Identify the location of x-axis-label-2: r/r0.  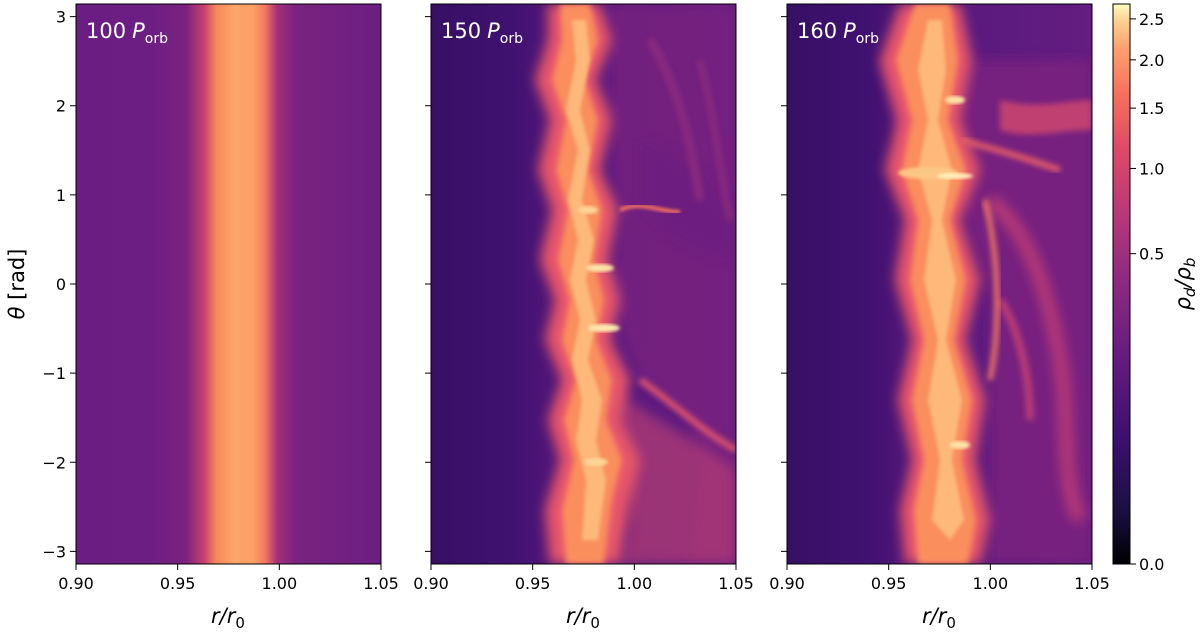
(583, 618).